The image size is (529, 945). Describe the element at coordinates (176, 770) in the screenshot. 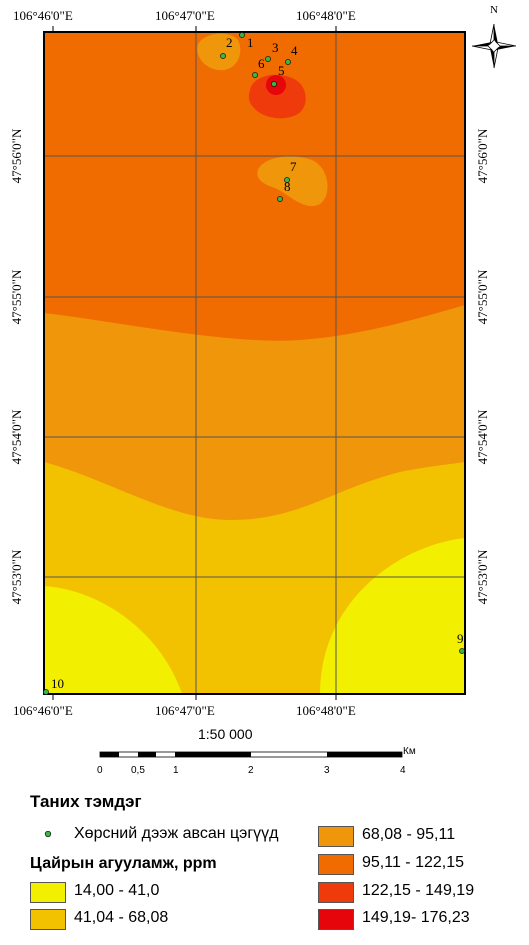

I see `scale-label-2: 1` at that location.